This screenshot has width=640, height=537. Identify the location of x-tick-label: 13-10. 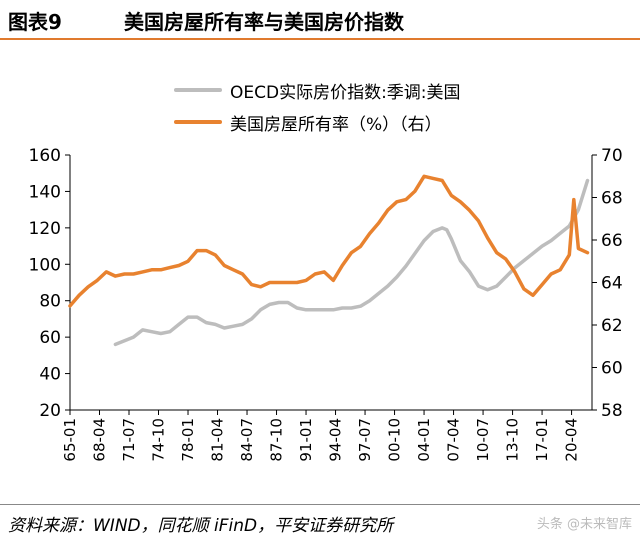
(513, 440).